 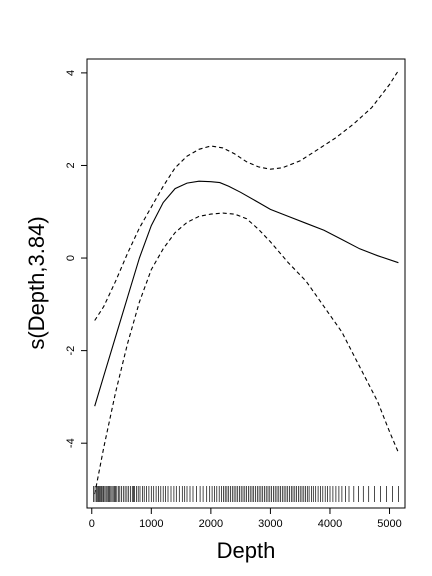 I want to click on x-tick-label: 3000, so click(x=270, y=524).